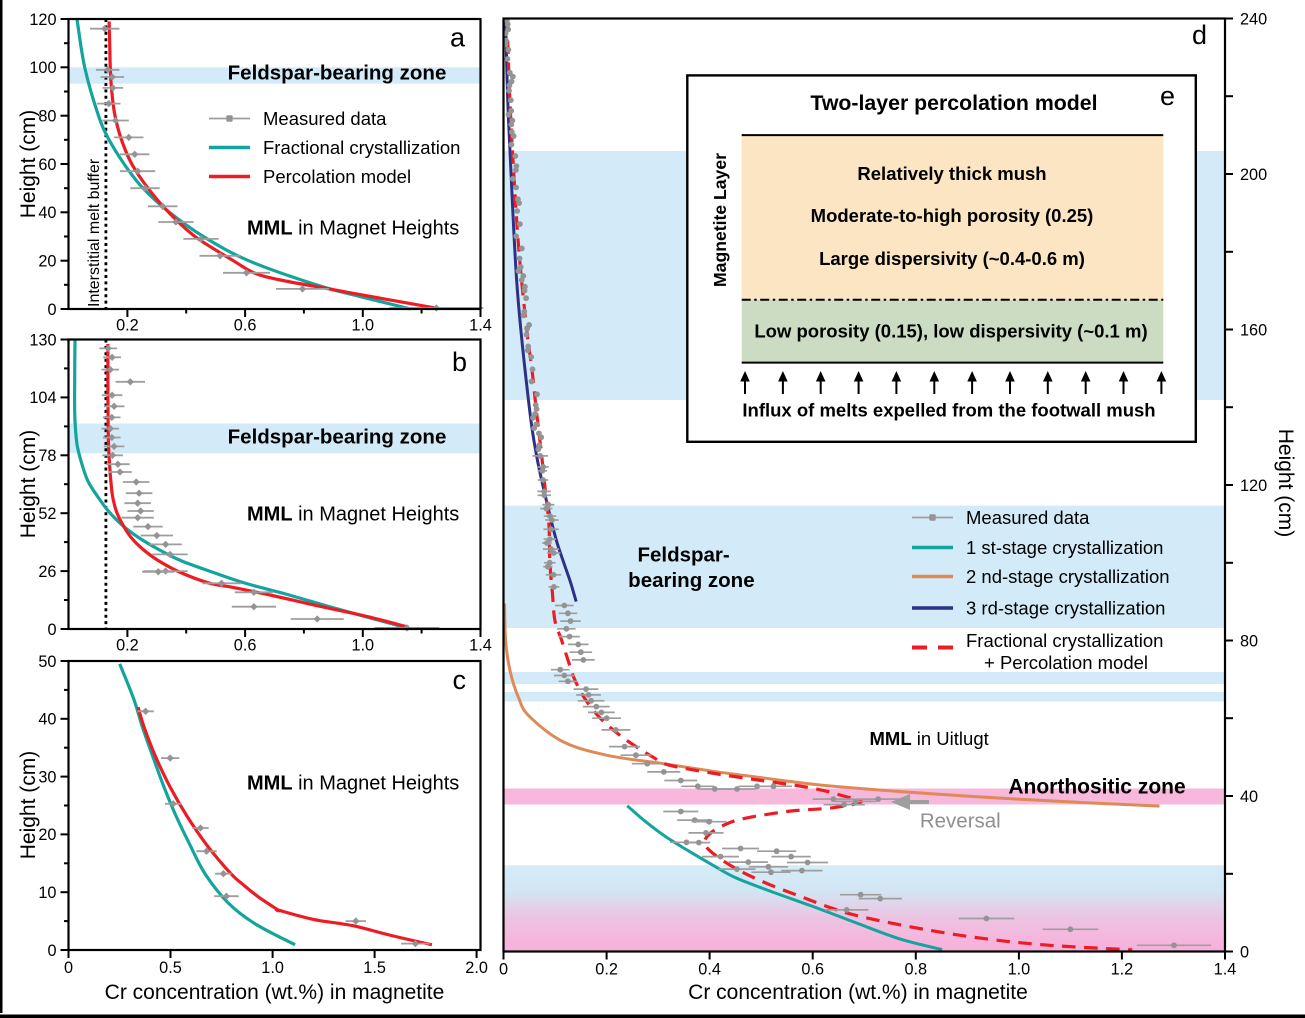 Image resolution: width=1305 pixels, height=1018 pixels. What do you see at coordinates (720, 220) in the screenshot?
I see `svg-text: Magnetite Layer` at bounding box center [720, 220].